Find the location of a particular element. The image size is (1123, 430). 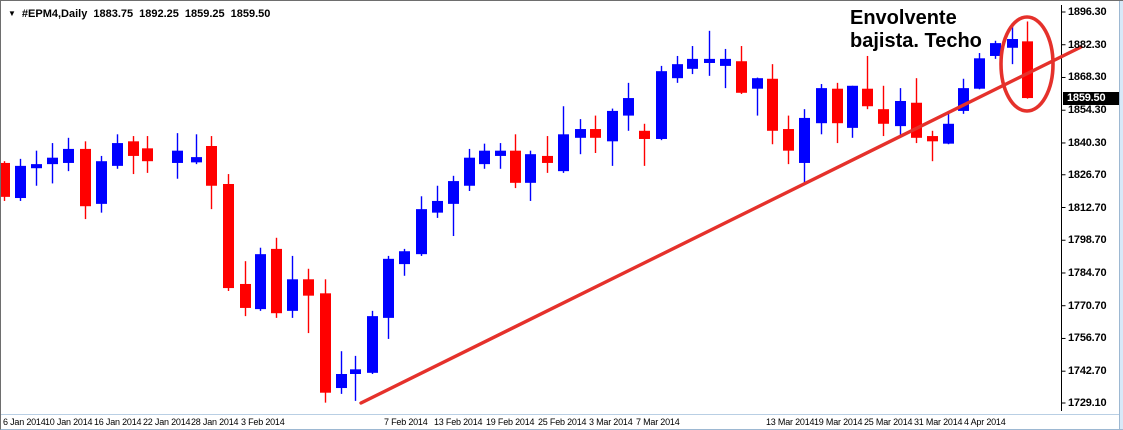

y-axis-label: 1812.70 is located at coordinates (1087, 207).